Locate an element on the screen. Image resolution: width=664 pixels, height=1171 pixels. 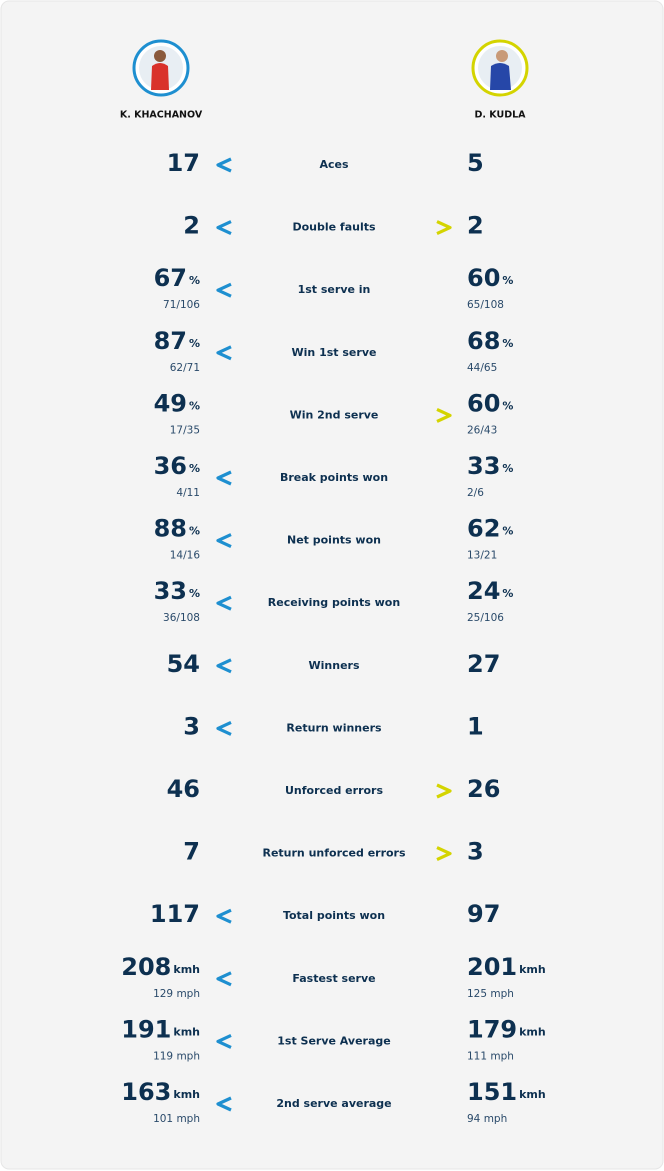
stat-label: Break points won is located at coordinates (334, 477).